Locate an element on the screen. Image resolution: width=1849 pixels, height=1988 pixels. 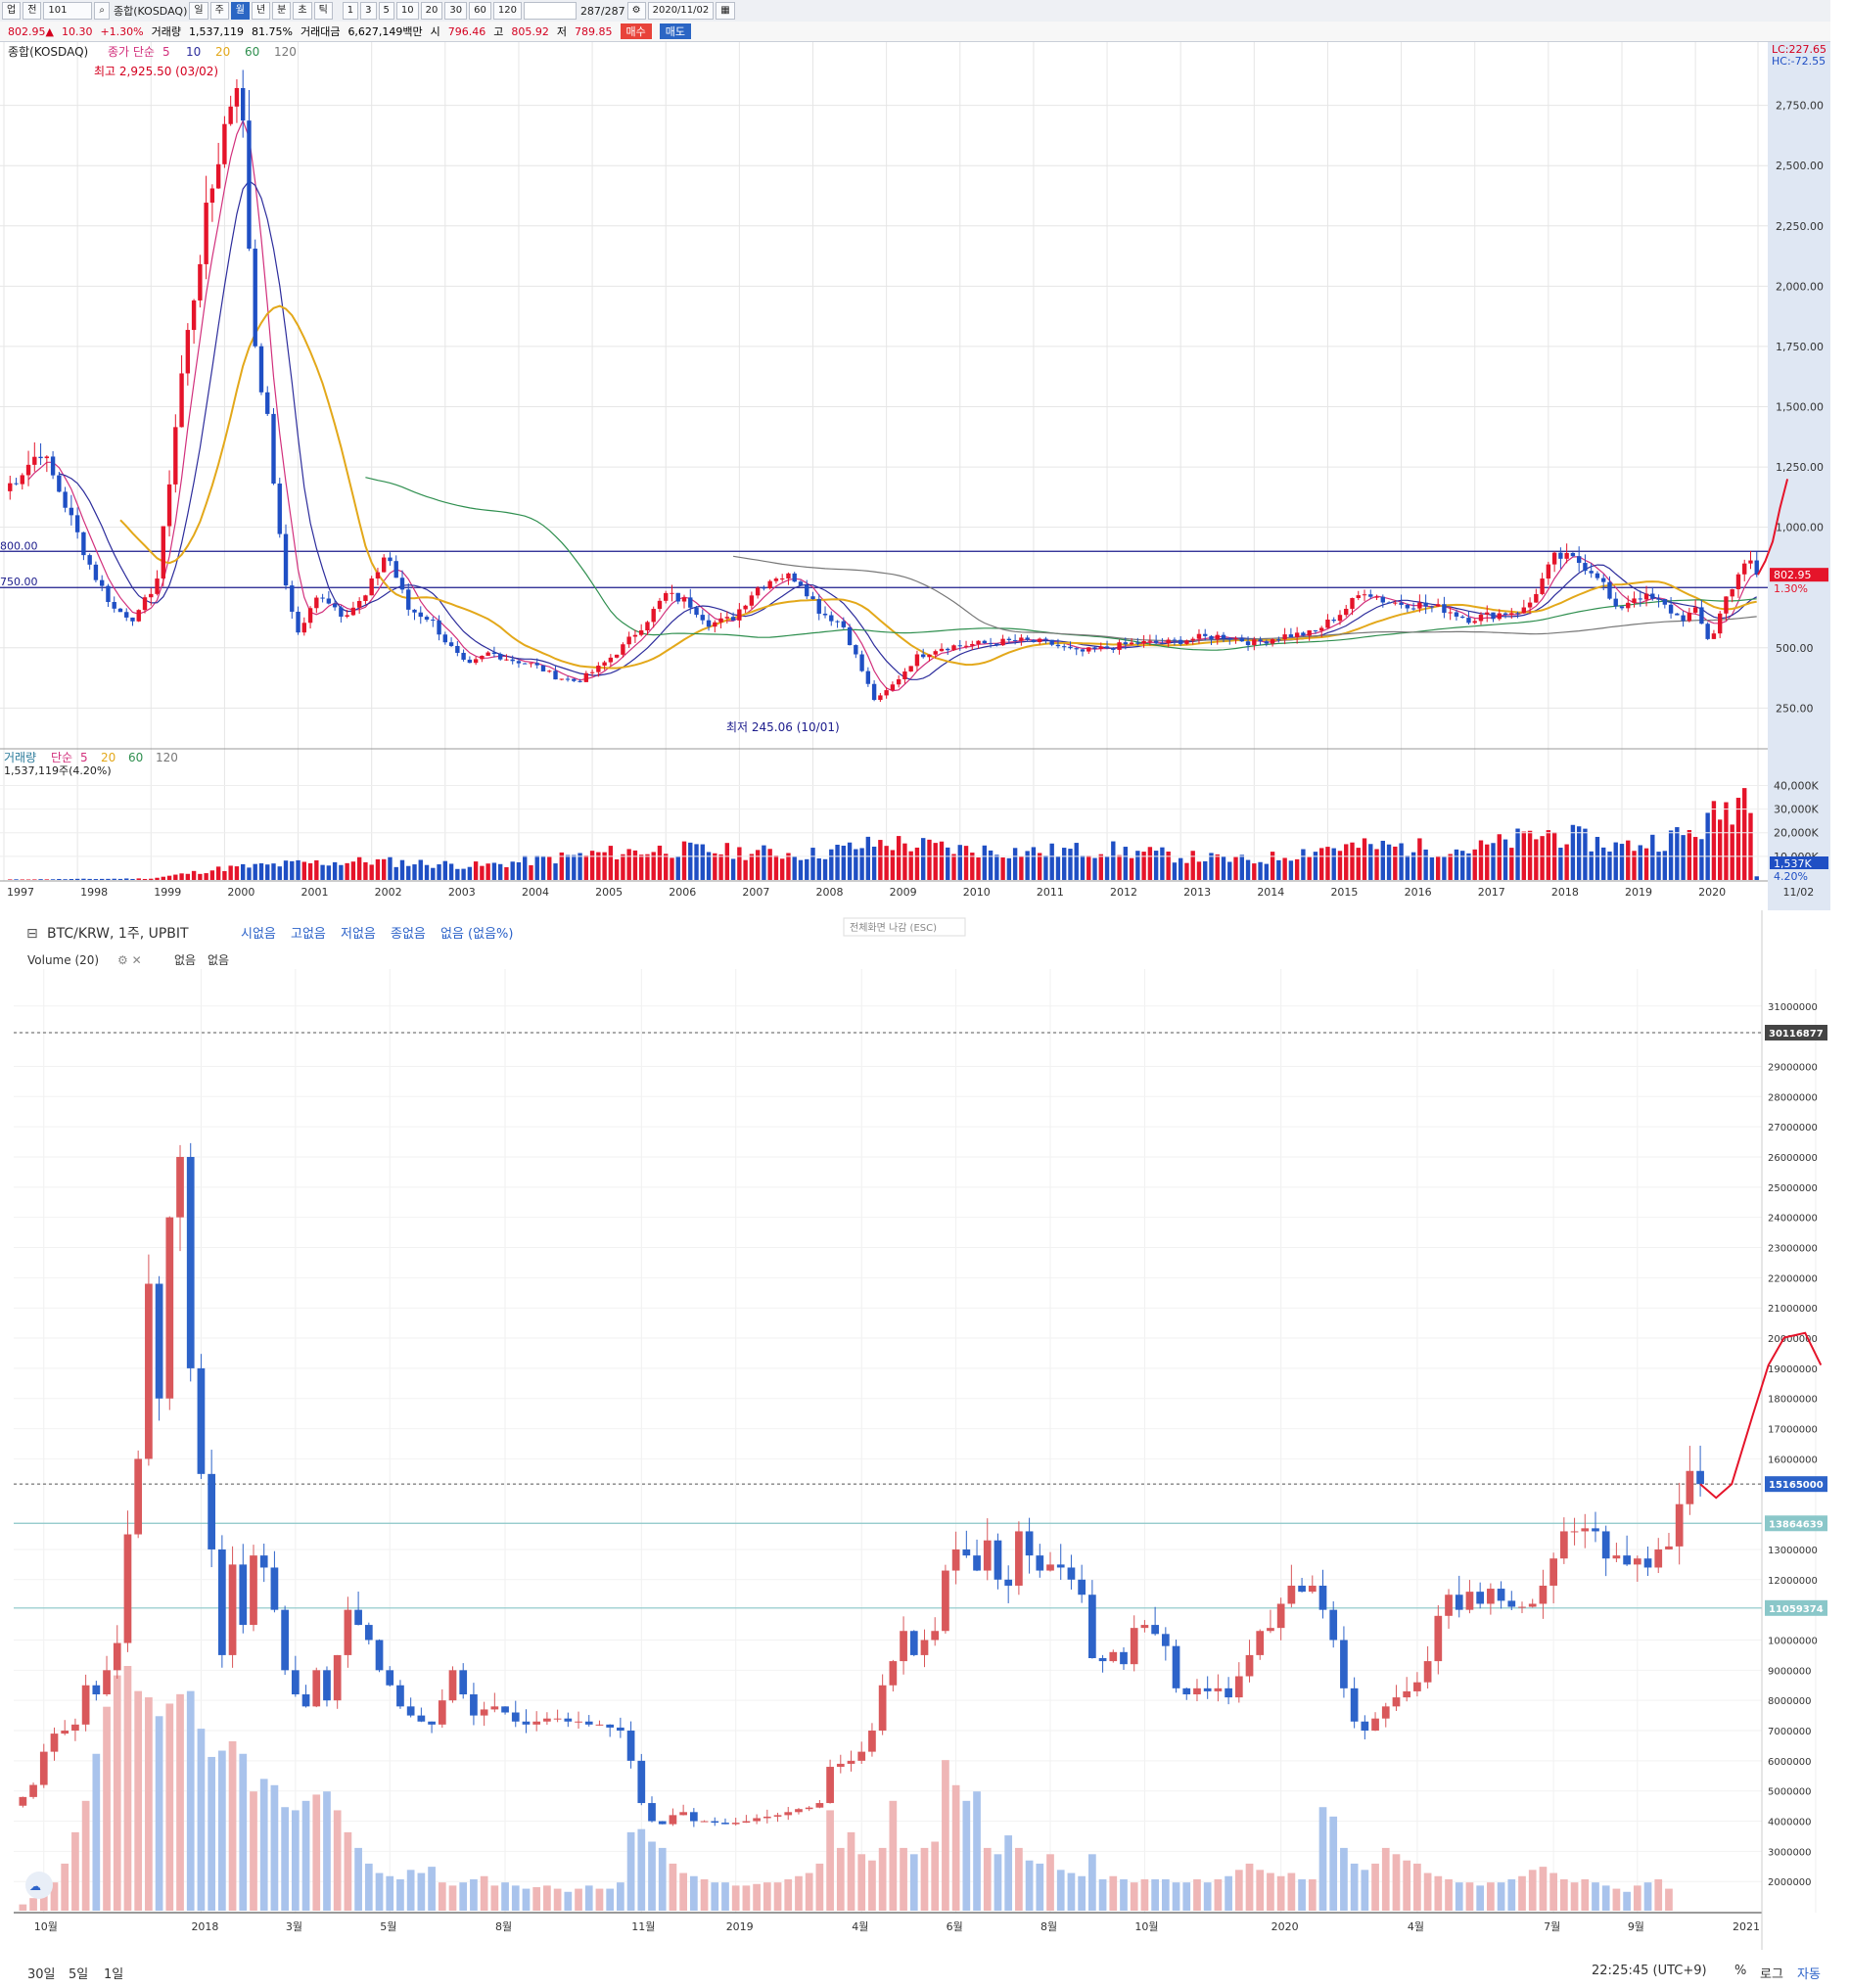
auto-toggle: 자동 is located at coordinates (1809, 1974).